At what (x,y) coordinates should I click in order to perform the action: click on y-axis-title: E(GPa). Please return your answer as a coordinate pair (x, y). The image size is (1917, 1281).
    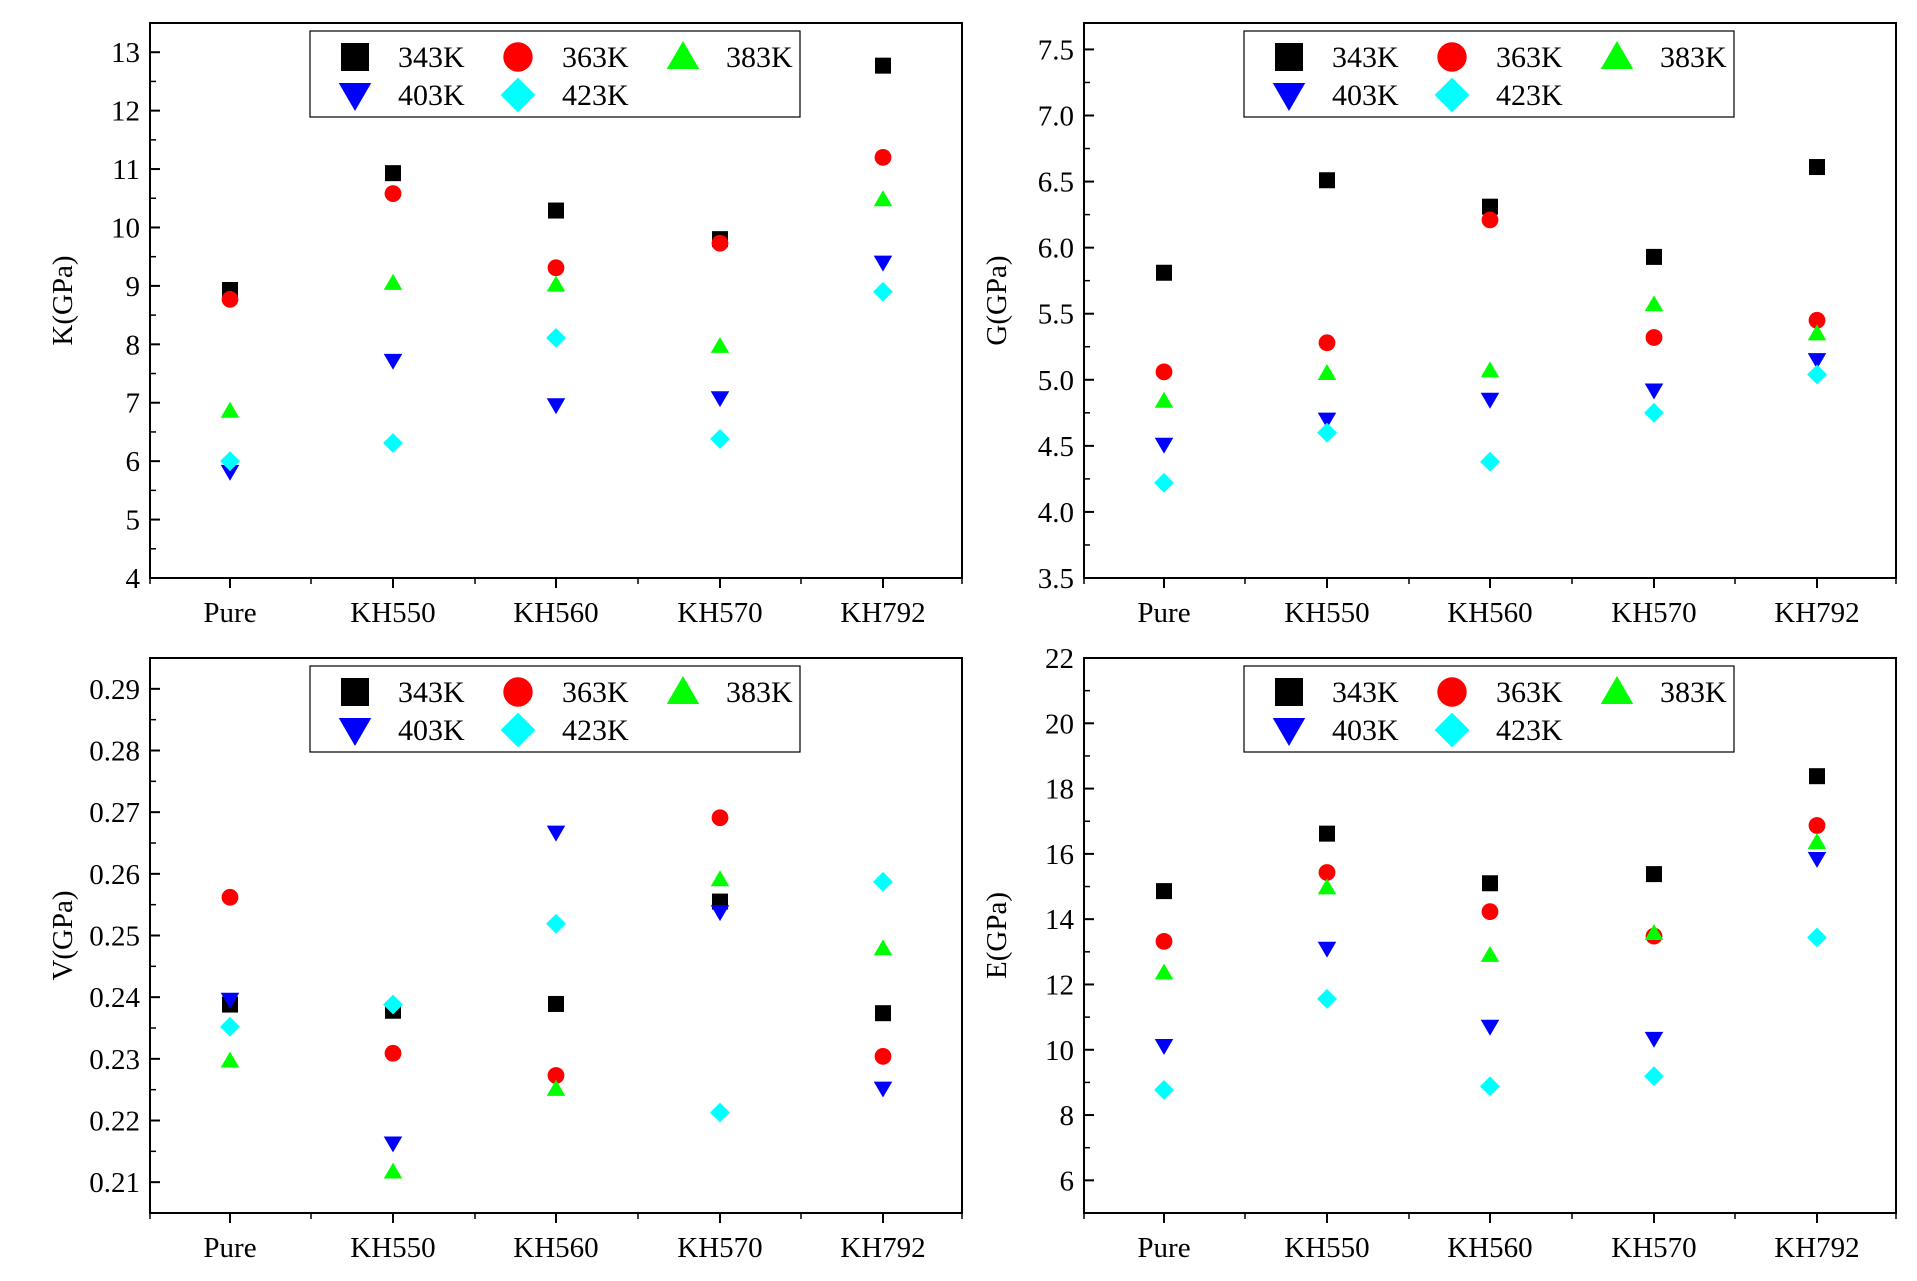
    Looking at the image, I should click on (997, 935).